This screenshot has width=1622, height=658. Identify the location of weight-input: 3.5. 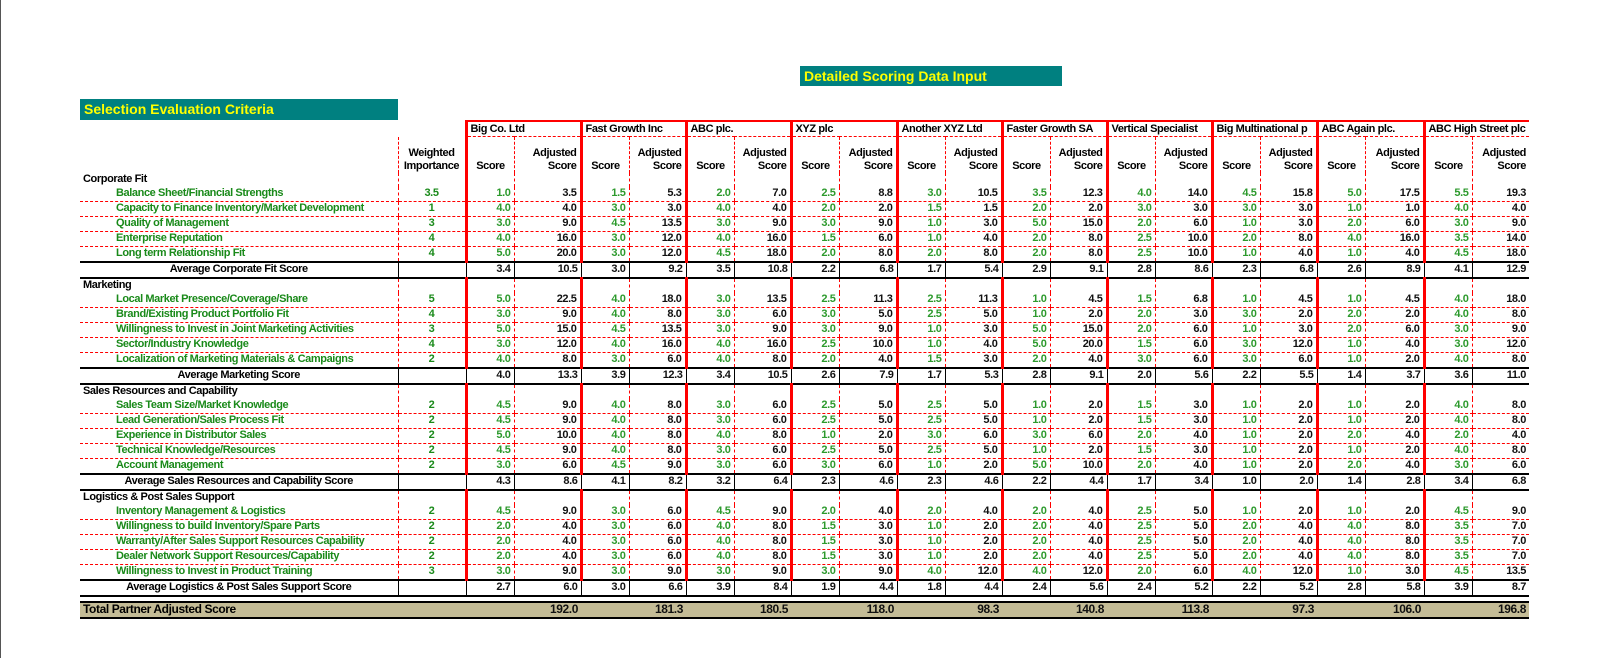
(431, 194).